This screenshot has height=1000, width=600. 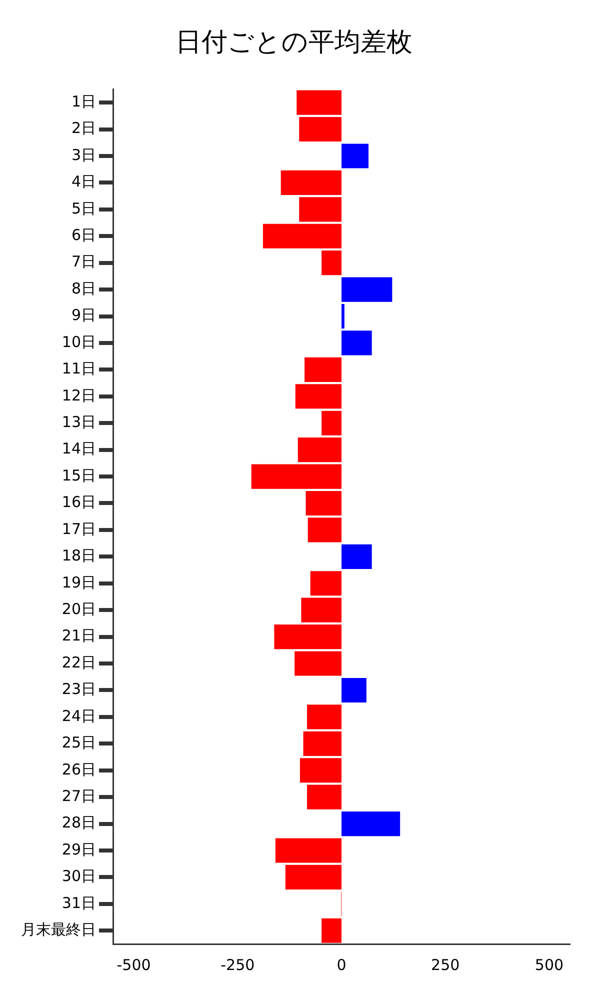 I want to click on y-tick-label: 29日, so click(x=79, y=849).